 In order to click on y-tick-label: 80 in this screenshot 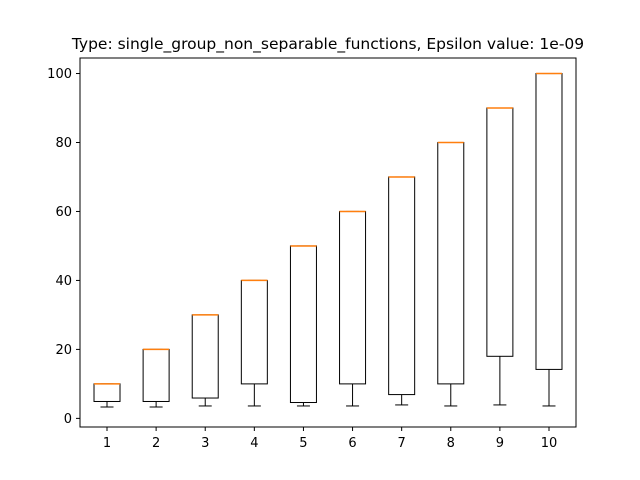, I will do `click(63, 143)`.